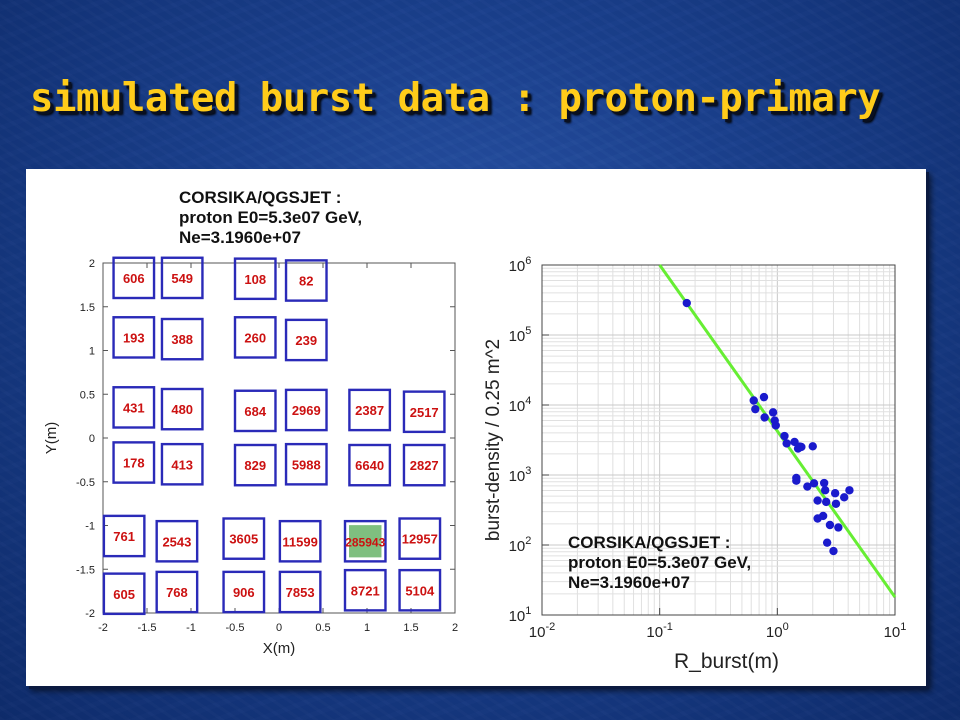  Describe the element at coordinates (520, 405) in the screenshot. I see `scatter-y-tick-label: 10⁴` at that location.